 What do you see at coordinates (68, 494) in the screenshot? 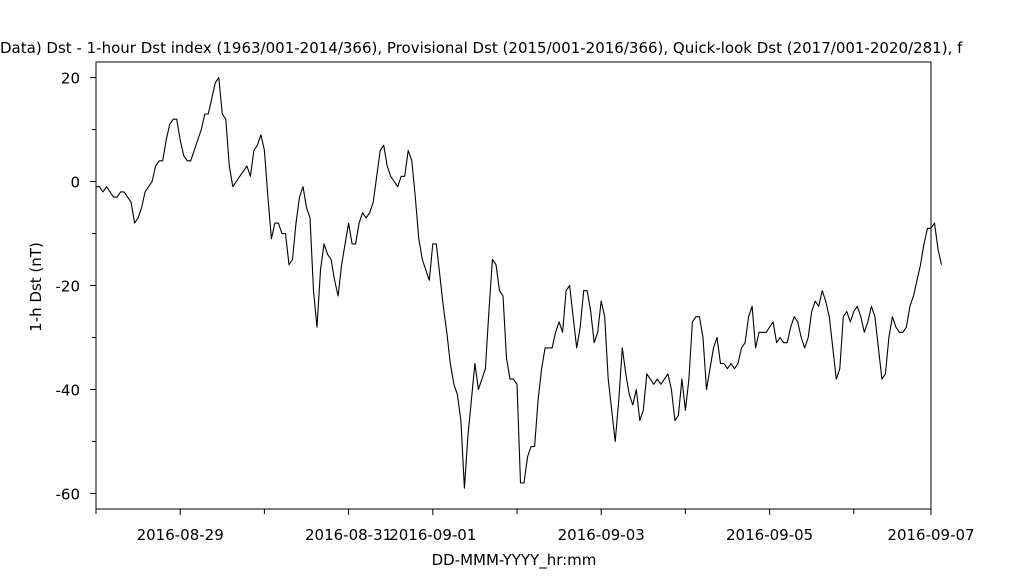
I see `y-tick-label: -60` at bounding box center [68, 494].